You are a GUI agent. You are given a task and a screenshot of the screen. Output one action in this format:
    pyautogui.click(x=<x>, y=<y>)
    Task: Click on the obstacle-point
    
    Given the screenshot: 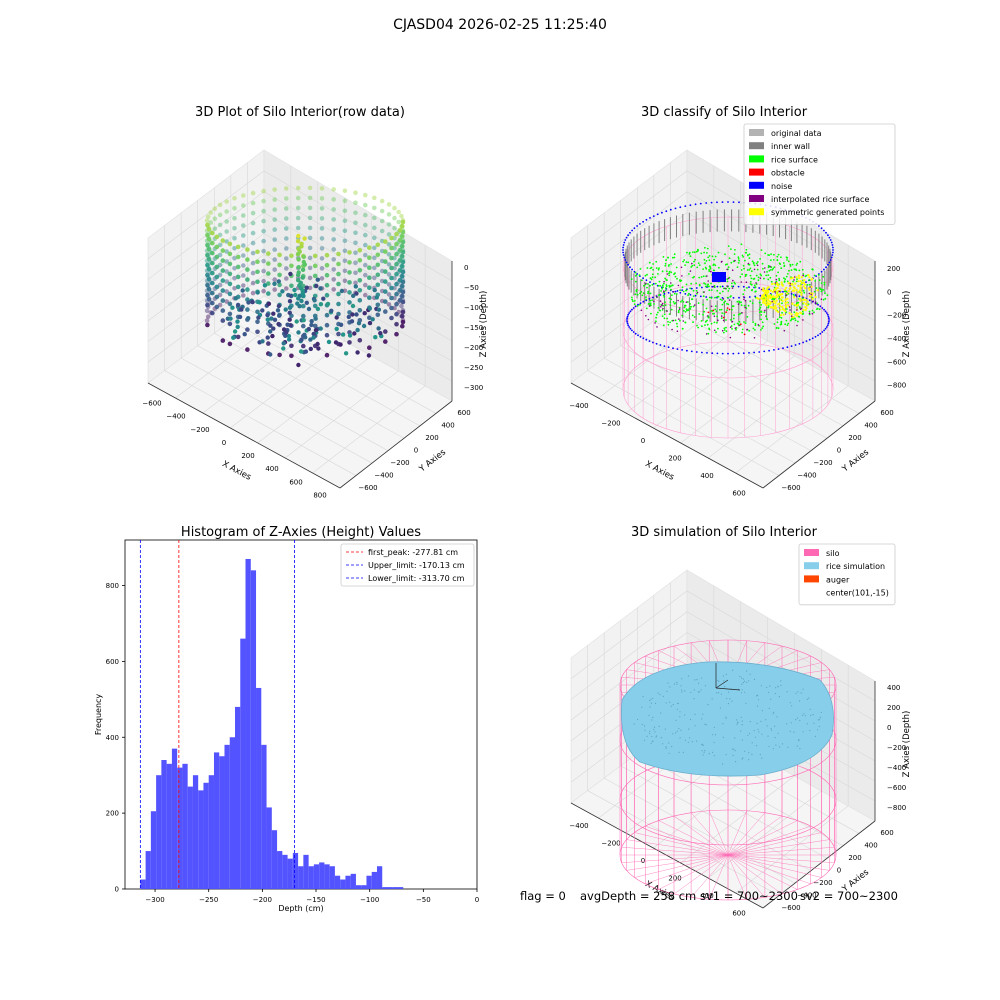 What is the action you would take?
    pyautogui.click(x=727, y=308)
    